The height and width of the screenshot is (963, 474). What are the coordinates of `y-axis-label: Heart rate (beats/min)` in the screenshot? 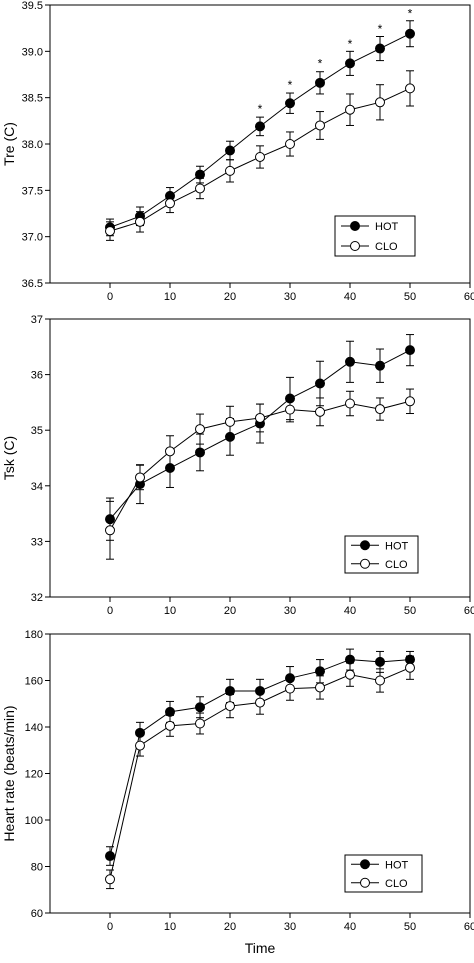 It's located at (9, 773).